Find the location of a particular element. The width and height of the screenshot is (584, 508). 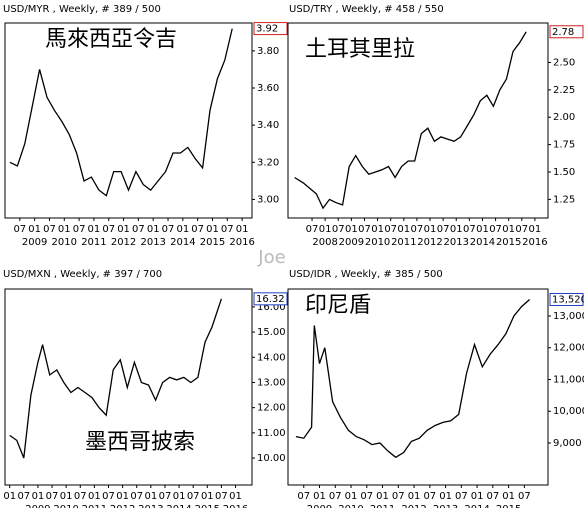

last-value-box is located at coordinates (270, 299).